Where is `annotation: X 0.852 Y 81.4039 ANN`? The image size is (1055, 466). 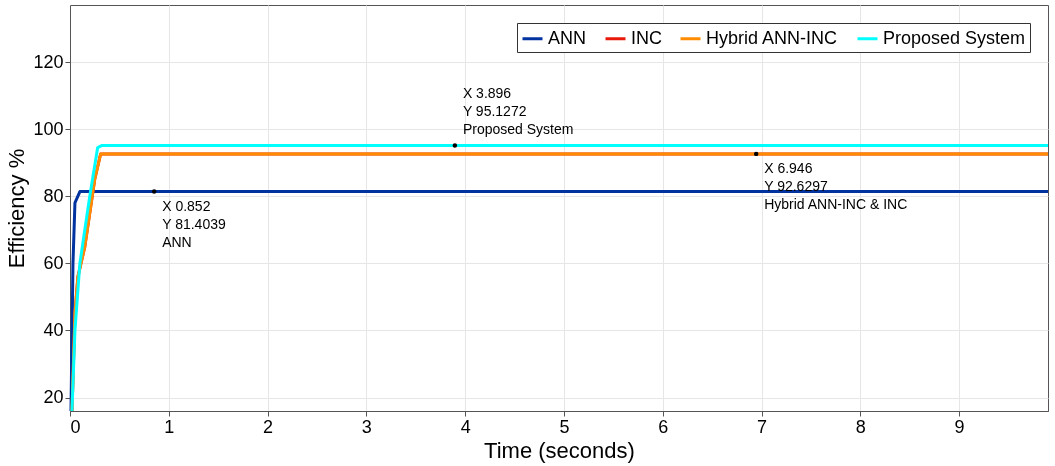
annotation: X 0.852 Y 81.4039 ANN is located at coordinates (194, 223).